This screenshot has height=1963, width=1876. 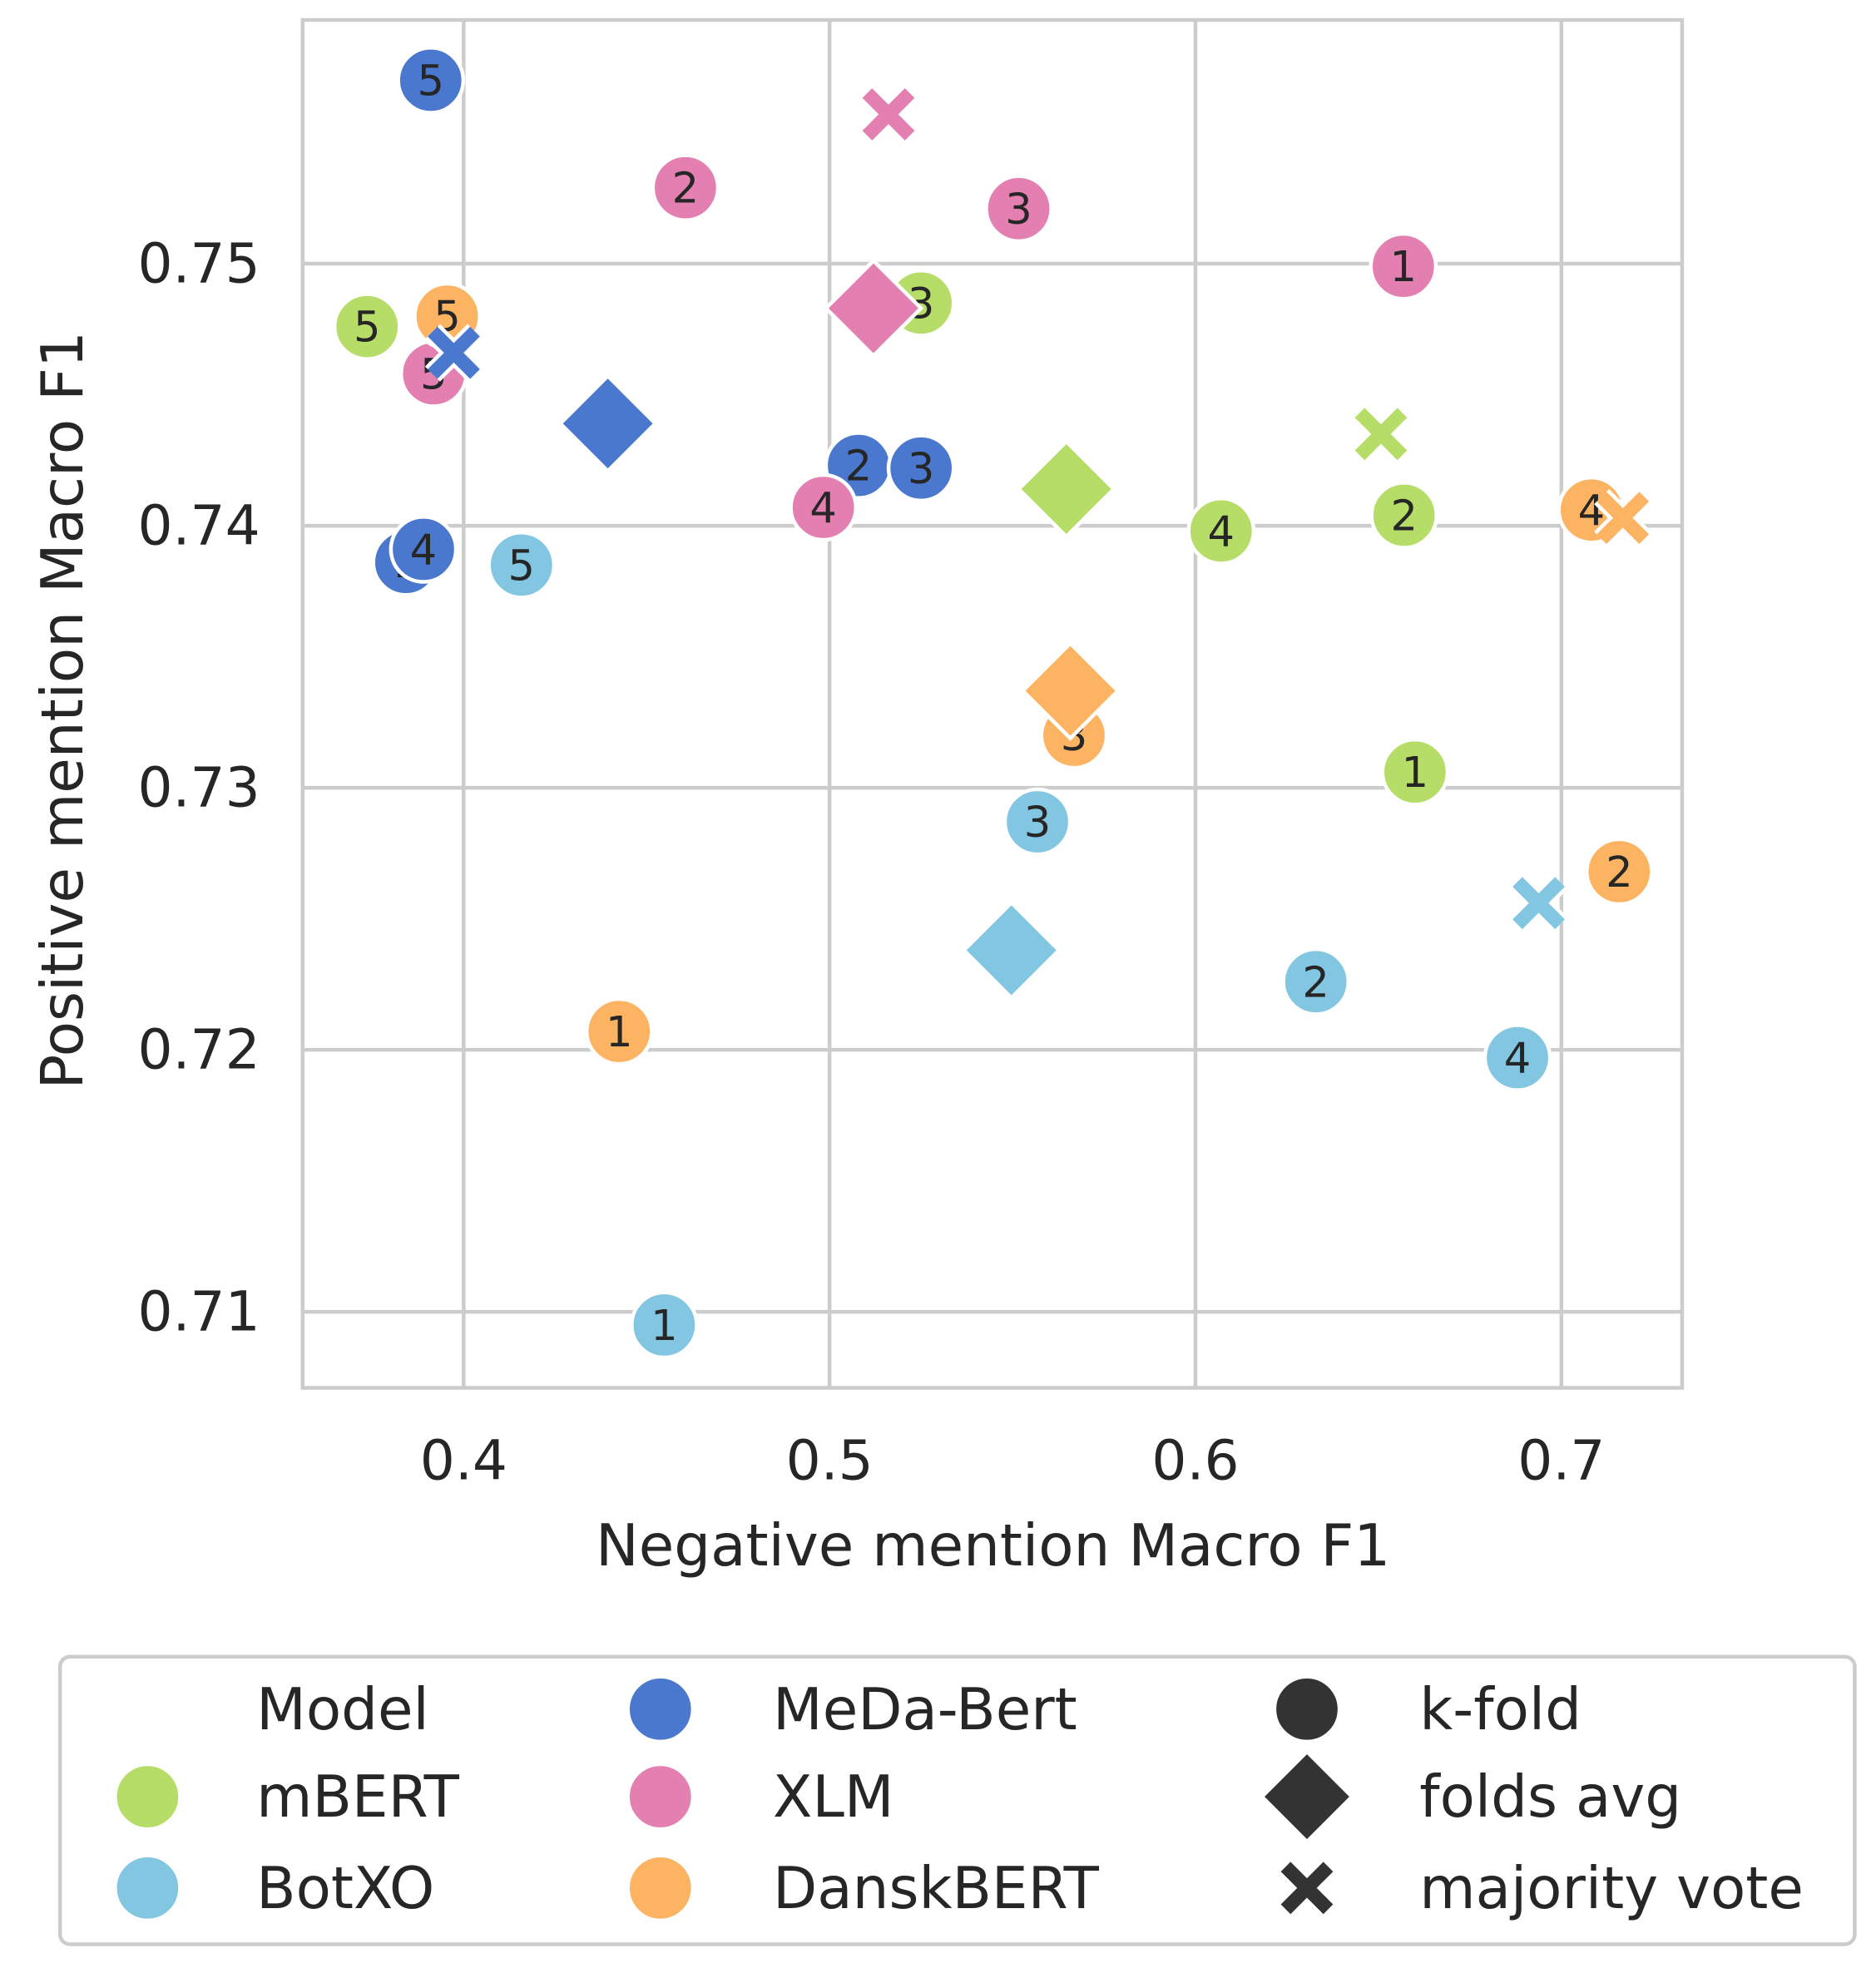 I want to click on y-tick-label: 0.74, so click(x=198, y=526).